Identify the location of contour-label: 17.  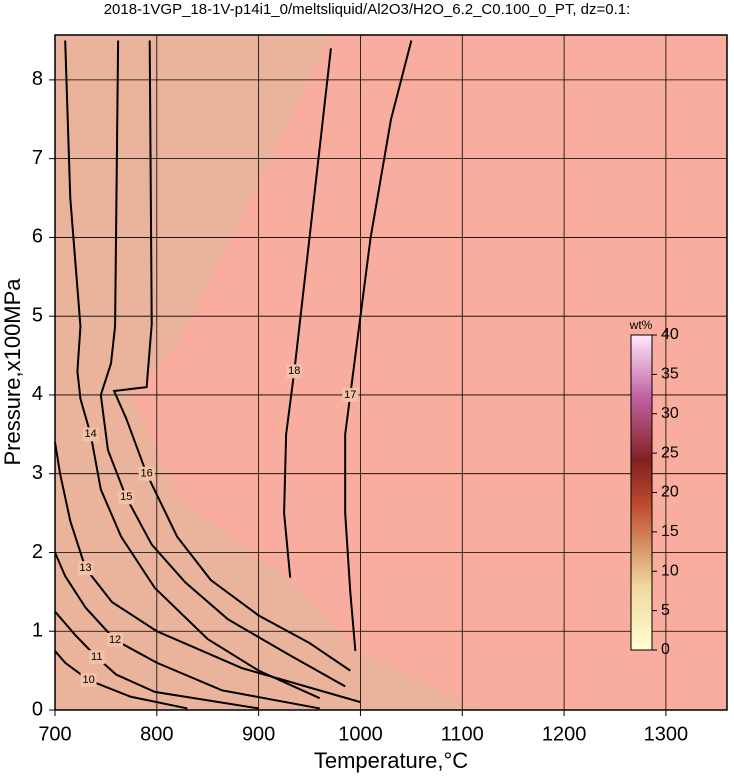
(350, 395).